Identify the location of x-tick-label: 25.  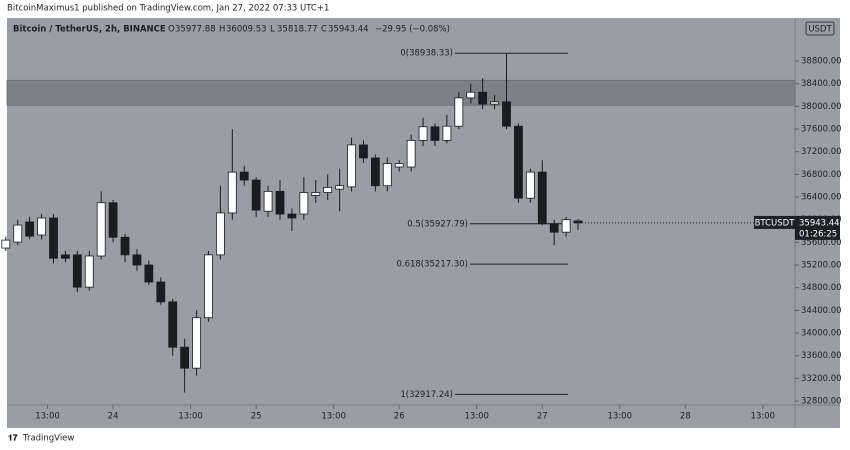
(256, 417).